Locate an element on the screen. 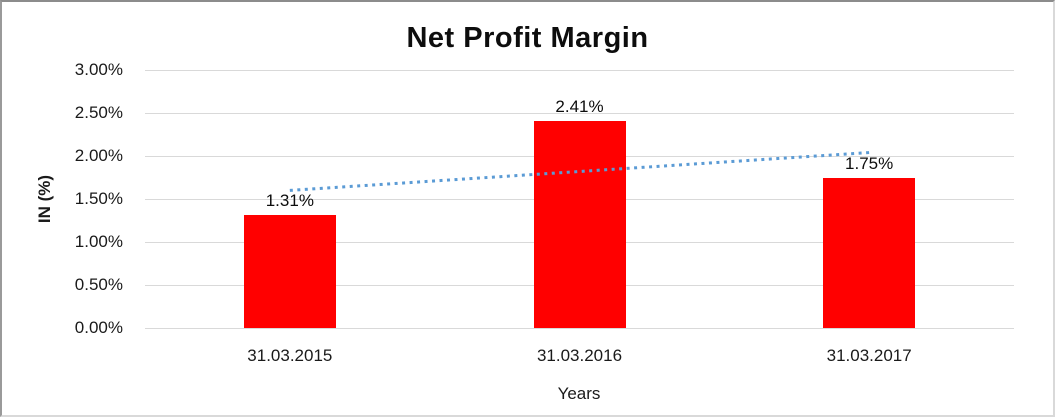 The image size is (1055, 417). bar-31.03.2017 is located at coordinates (869, 252).